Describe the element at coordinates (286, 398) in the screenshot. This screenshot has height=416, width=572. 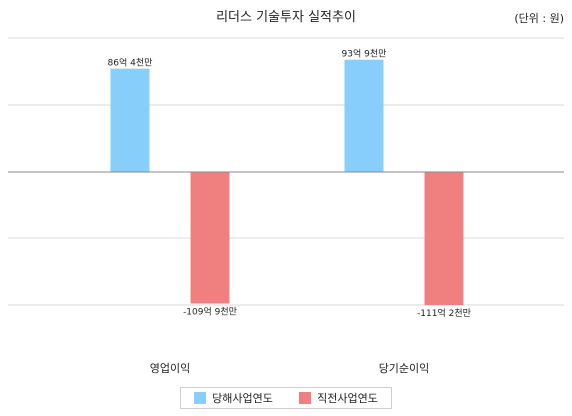
I see `legend: 당해사업연도 직전사업연도` at that location.